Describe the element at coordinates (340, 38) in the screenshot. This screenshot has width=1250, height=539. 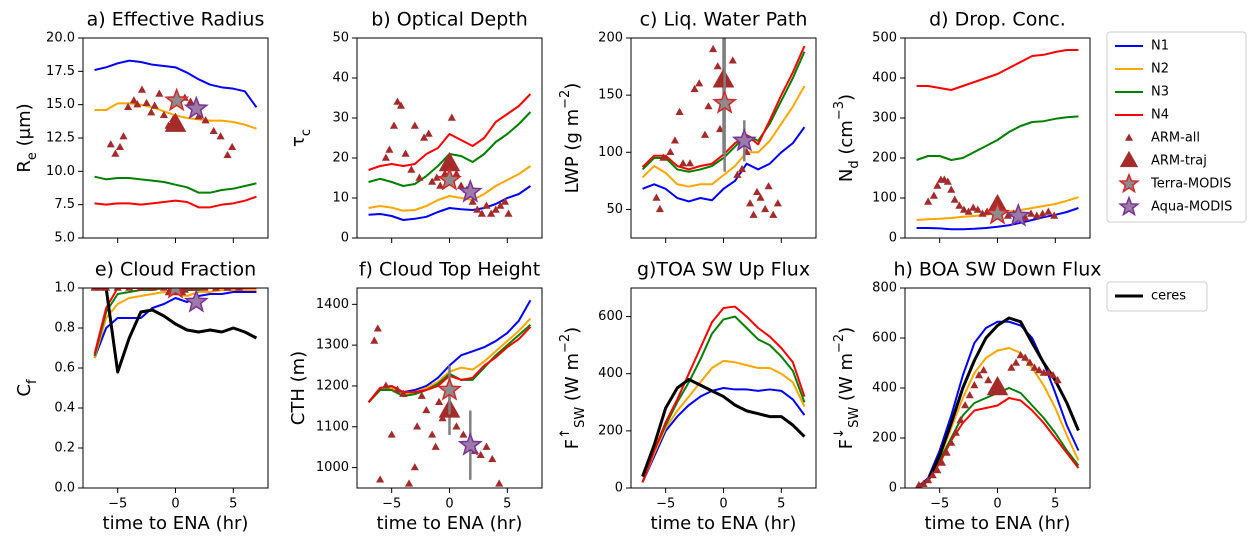
I see `y-tick-label: 50` at that location.